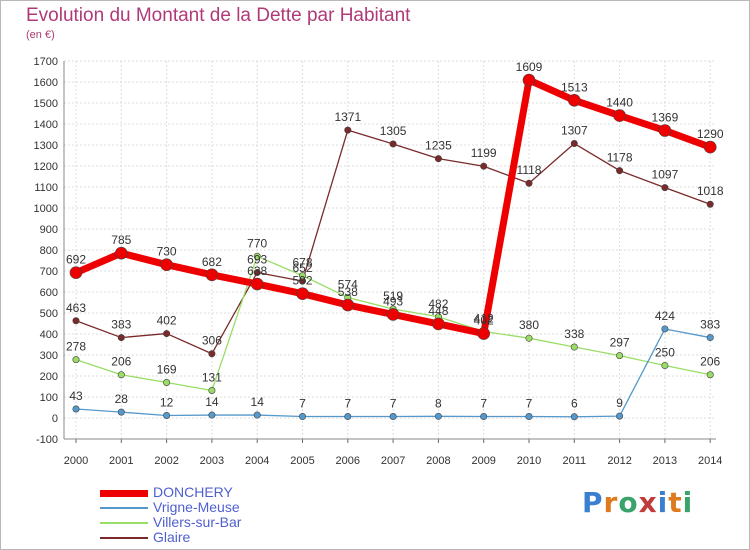 The height and width of the screenshot is (550, 750). I want to click on y-tick-label: 1300, so click(46, 146).